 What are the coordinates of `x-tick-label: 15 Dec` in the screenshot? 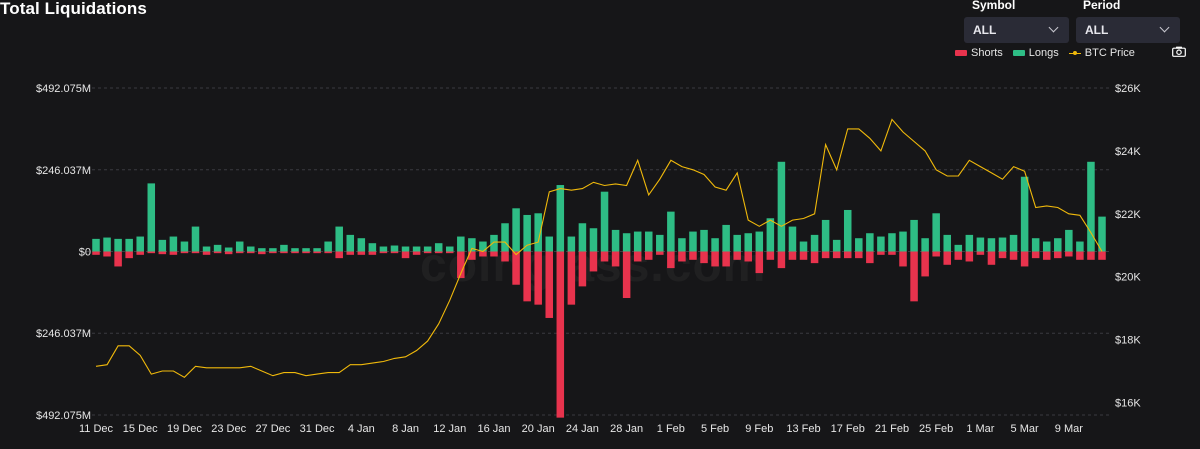 It's located at (140, 429).